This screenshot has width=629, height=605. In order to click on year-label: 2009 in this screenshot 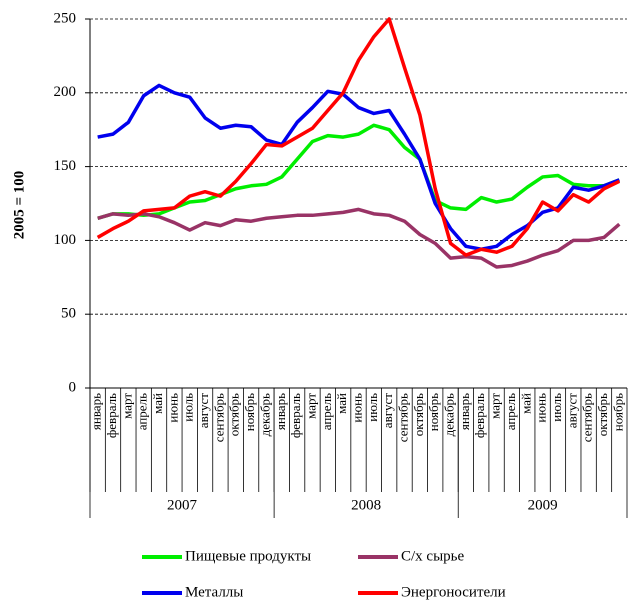, I will do `click(543, 505)`.